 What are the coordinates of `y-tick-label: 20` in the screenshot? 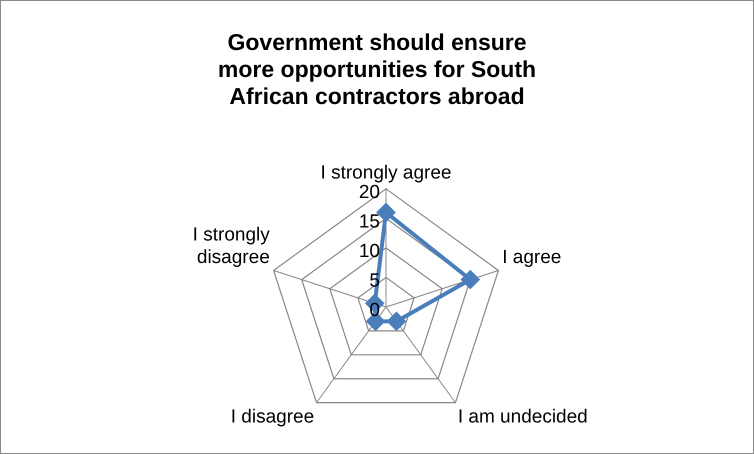 It's located at (369, 193).